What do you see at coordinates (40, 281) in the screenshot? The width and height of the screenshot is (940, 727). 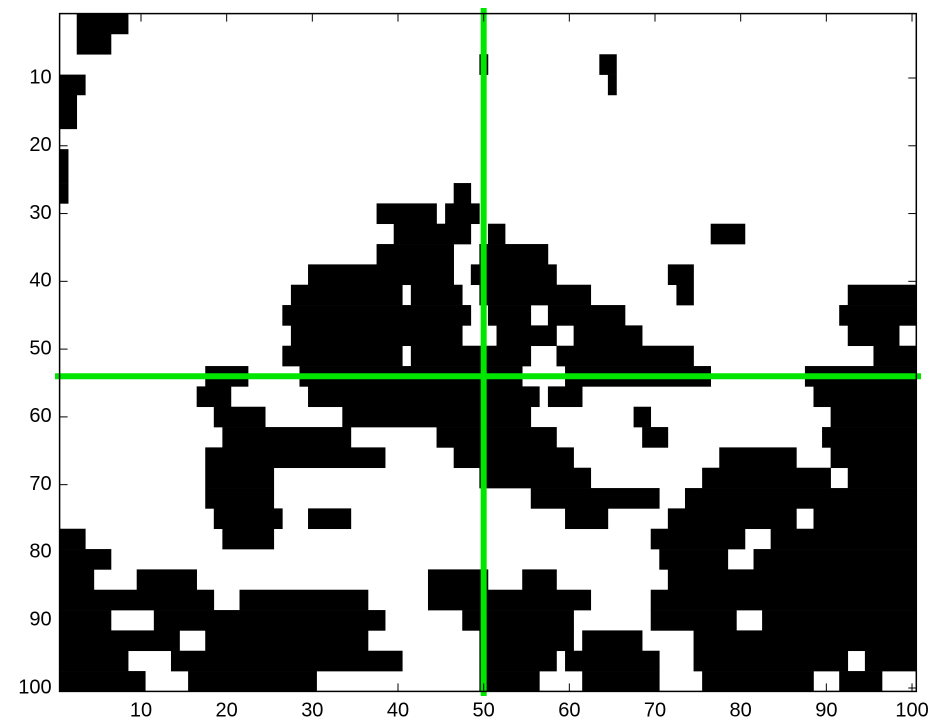 I see `y-tick-label: 40` at bounding box center [40, 281].